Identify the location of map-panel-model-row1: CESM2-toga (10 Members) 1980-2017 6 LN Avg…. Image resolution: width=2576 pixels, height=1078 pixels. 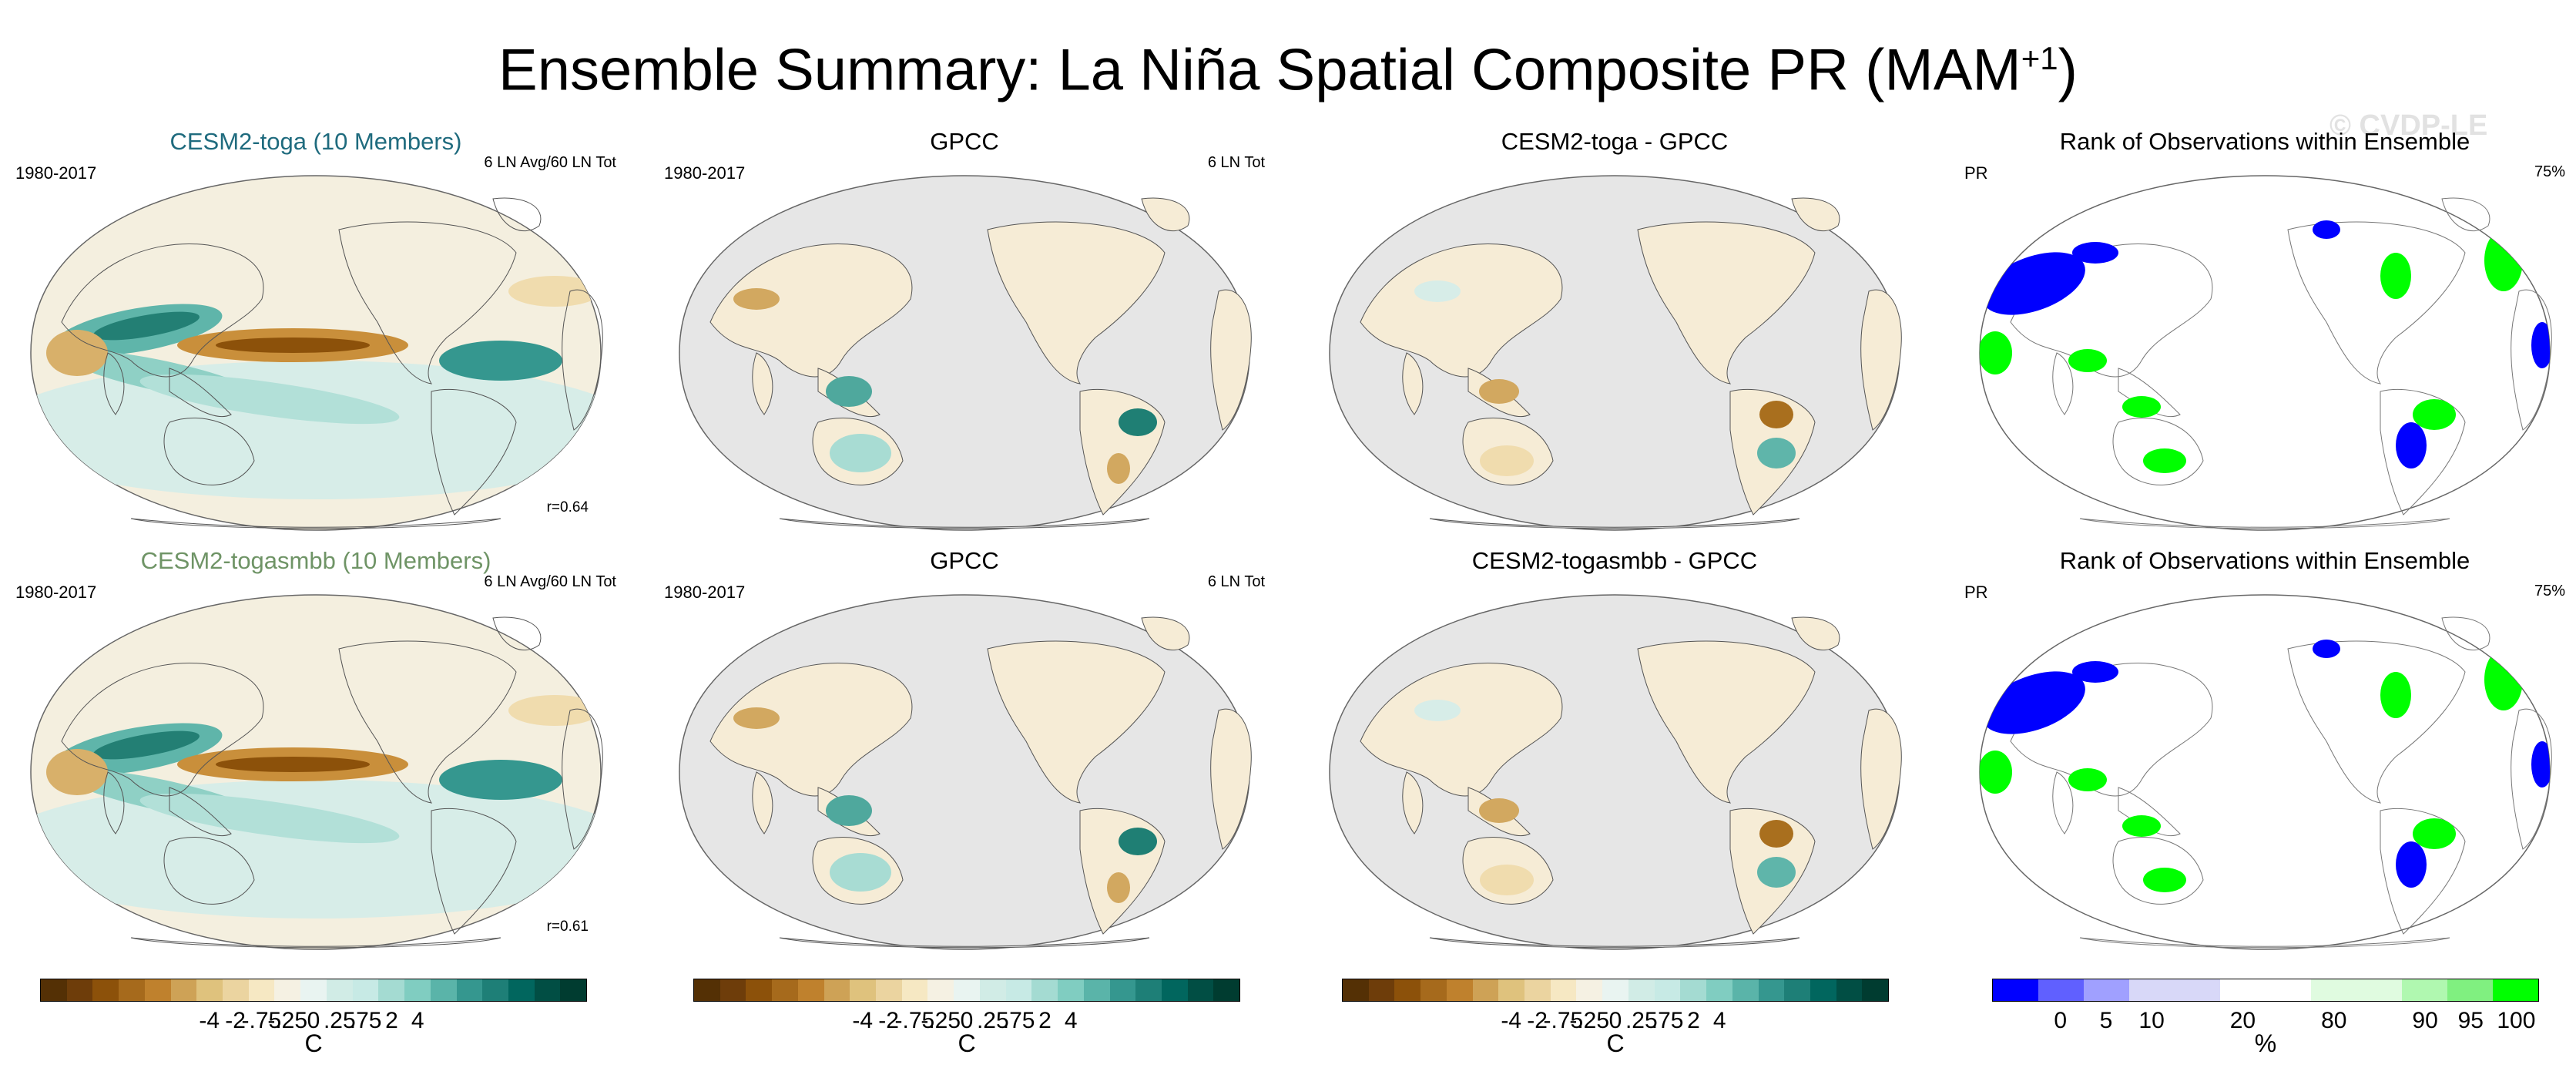
(316, 333).